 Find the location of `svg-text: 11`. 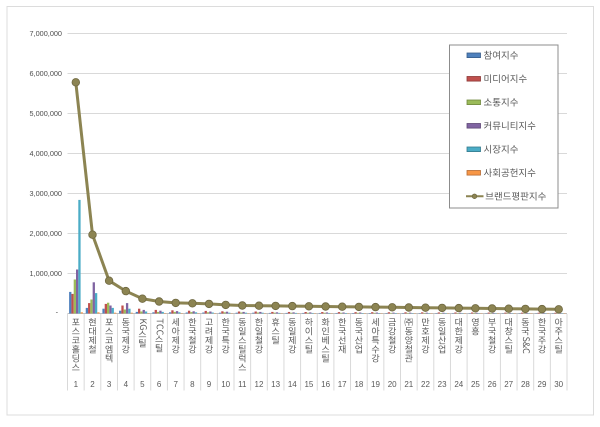

svg-text: 11 is located at coordinates (242, 384).